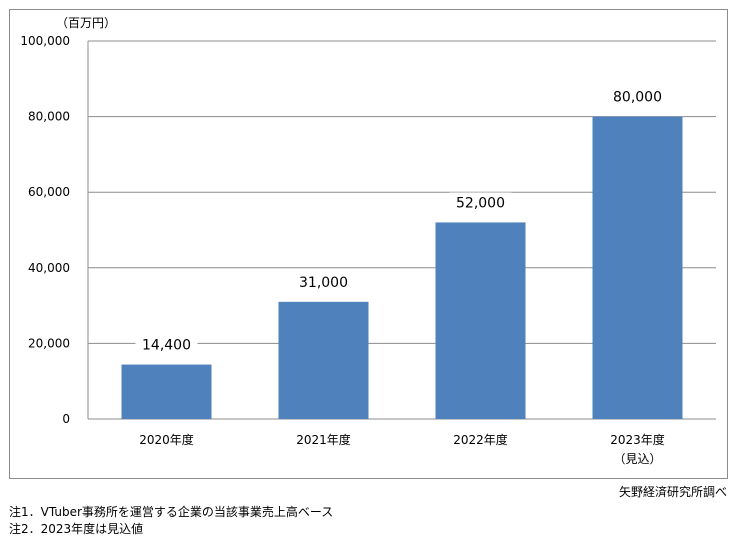  I want to click on x-tick-sublabel: （見込）, so click(637, 459).